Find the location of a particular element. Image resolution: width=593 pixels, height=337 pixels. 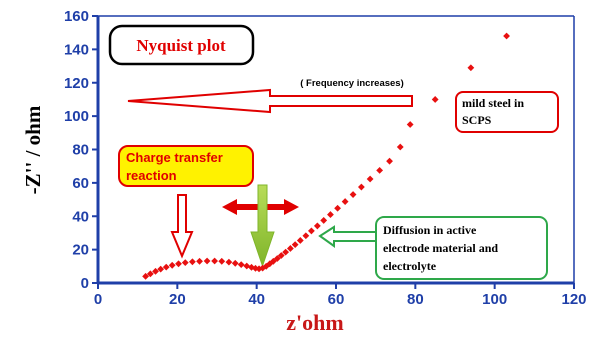

charge-transfer-box: Charge transfer reaction is located at coordinates (186, 166).